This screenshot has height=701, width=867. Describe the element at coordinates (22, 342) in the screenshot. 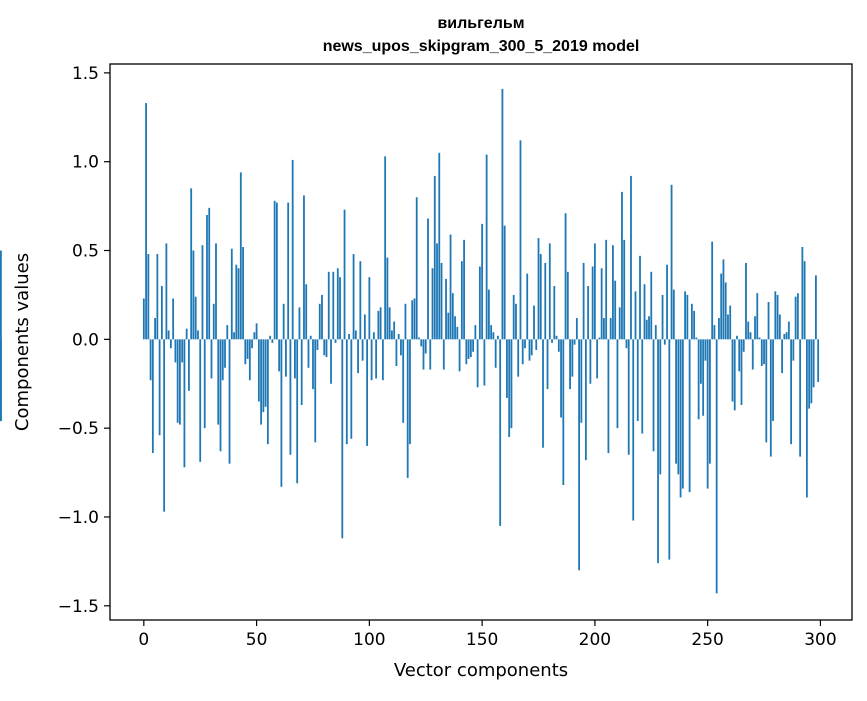

I see `y-axis-label: Components values` at that location.